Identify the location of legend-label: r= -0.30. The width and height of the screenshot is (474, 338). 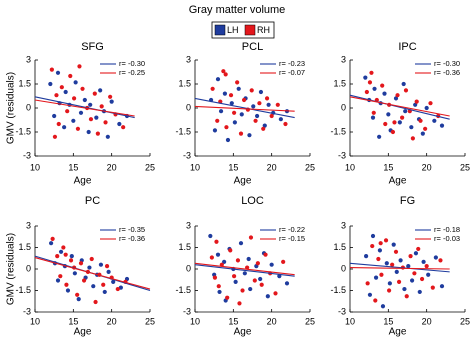
(132, 63).